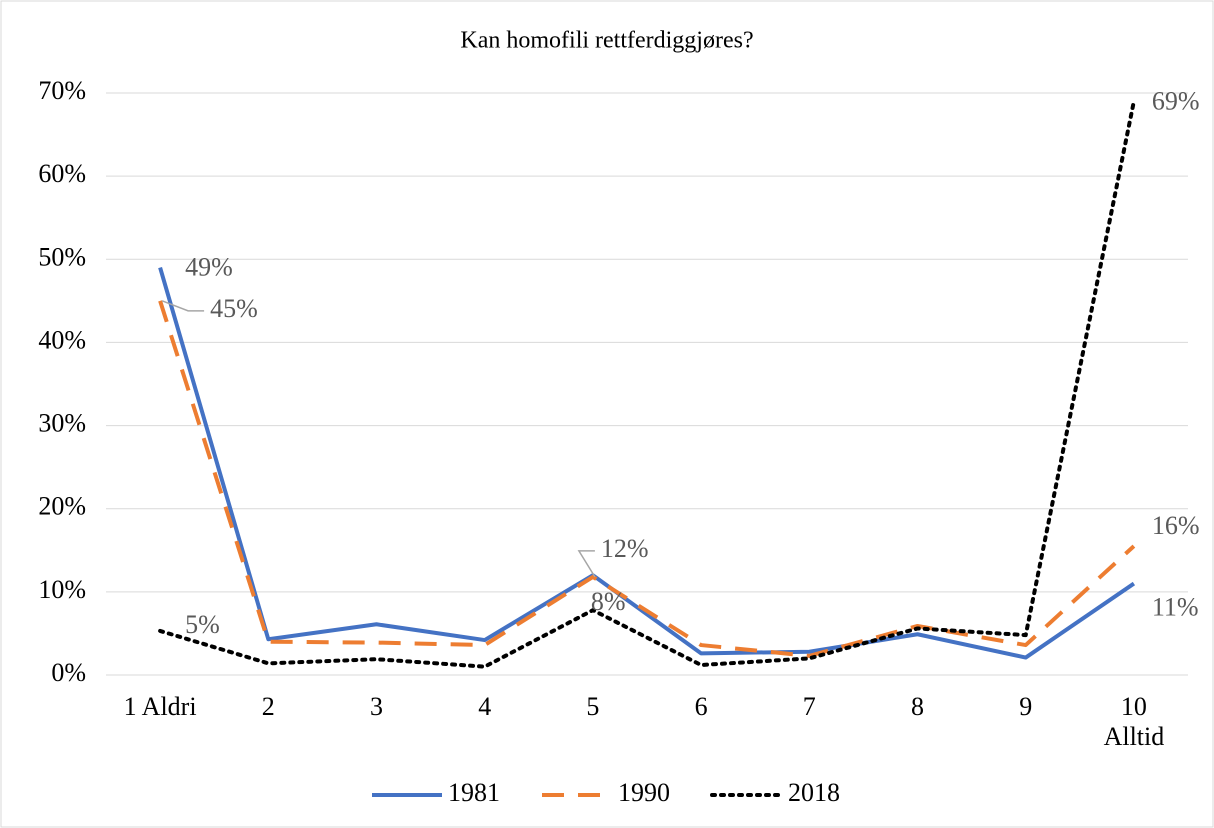 This screenshot has width=1214, height=828. I want to click on y-tick-label: 0%, so click(68, 672).